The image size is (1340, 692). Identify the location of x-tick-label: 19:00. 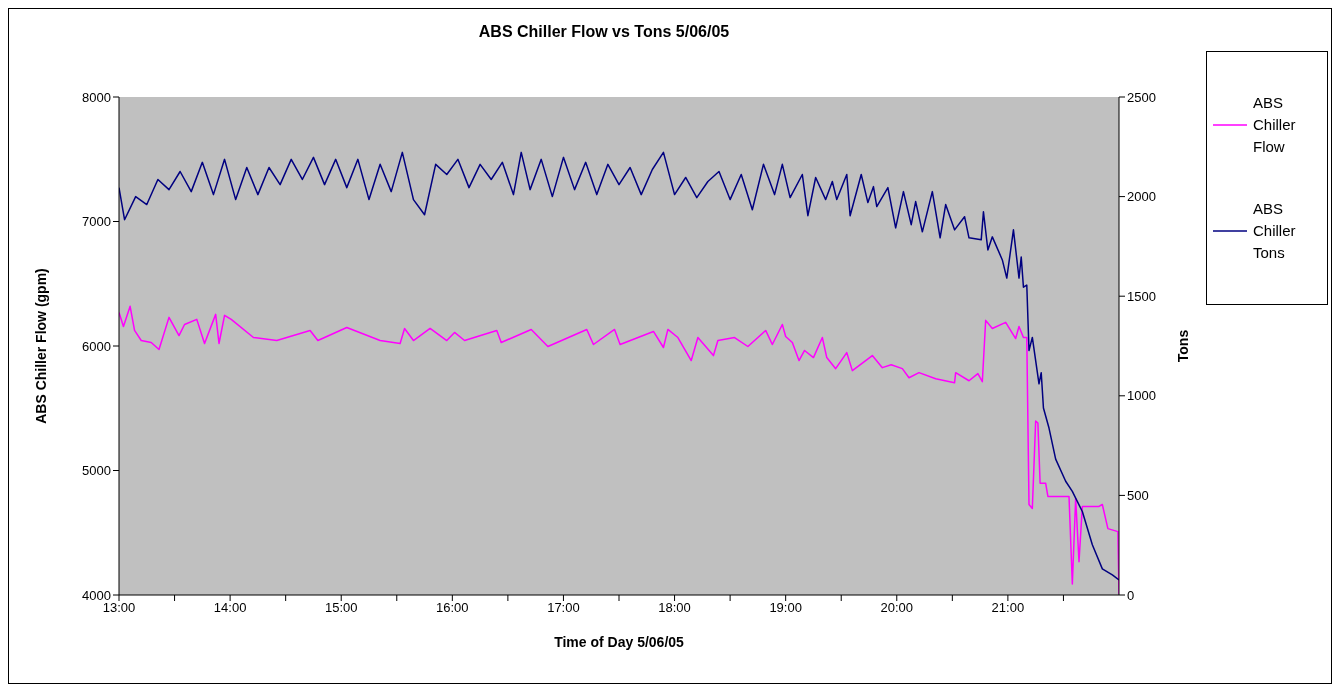
(785, 608).